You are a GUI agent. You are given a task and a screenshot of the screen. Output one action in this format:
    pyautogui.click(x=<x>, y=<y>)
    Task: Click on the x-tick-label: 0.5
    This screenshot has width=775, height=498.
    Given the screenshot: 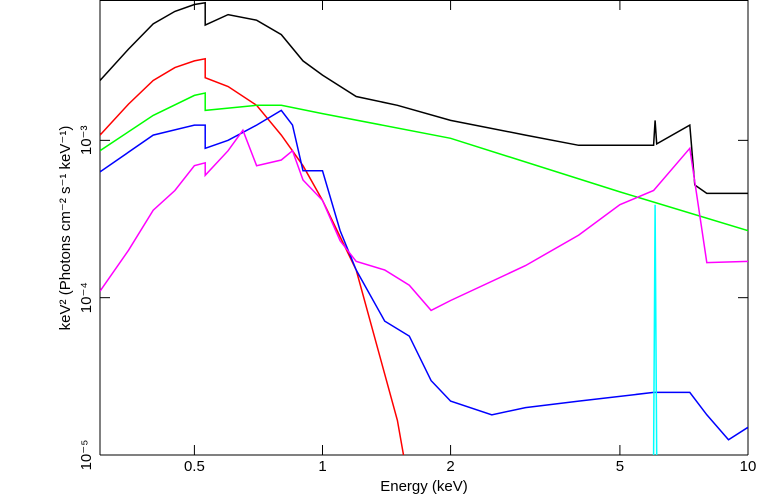 What is the action you would take?
    pyautogui.click(x=194, y=466)
    